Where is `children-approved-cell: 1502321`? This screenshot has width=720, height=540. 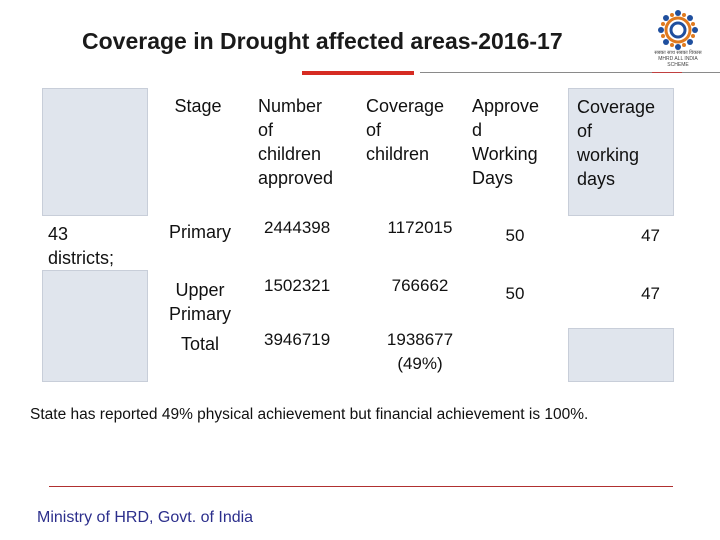 children-approved-cell: 1502321 is located at coordinates (314, 301).